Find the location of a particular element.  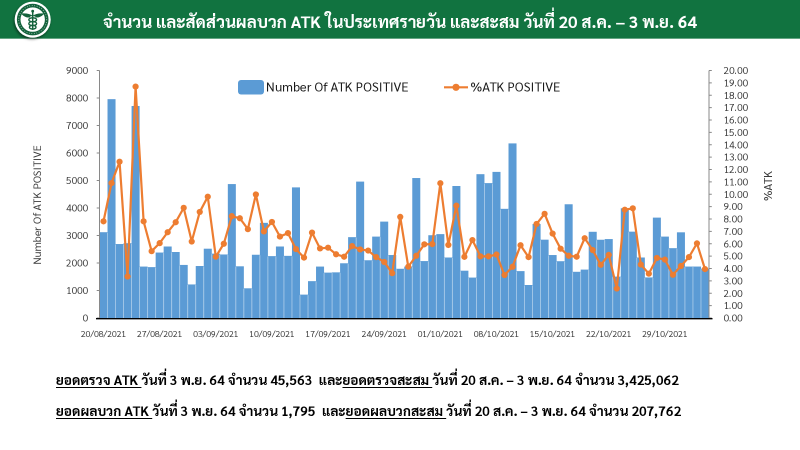

svg-text: 7.00 is located at coordinates (733, 231).